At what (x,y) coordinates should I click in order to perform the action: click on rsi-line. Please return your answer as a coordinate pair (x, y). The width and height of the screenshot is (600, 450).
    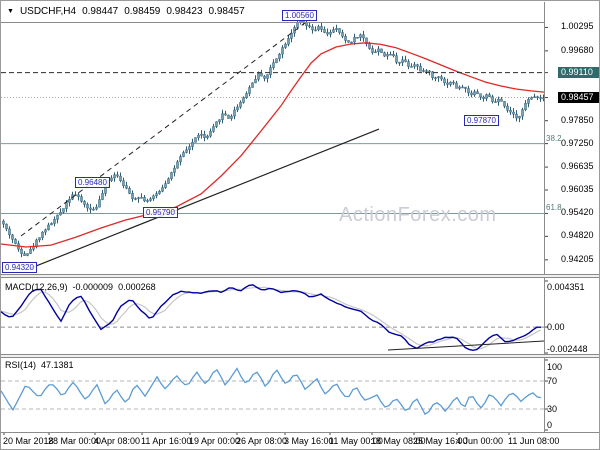
    Looking at the image, I should click on (271, 391).